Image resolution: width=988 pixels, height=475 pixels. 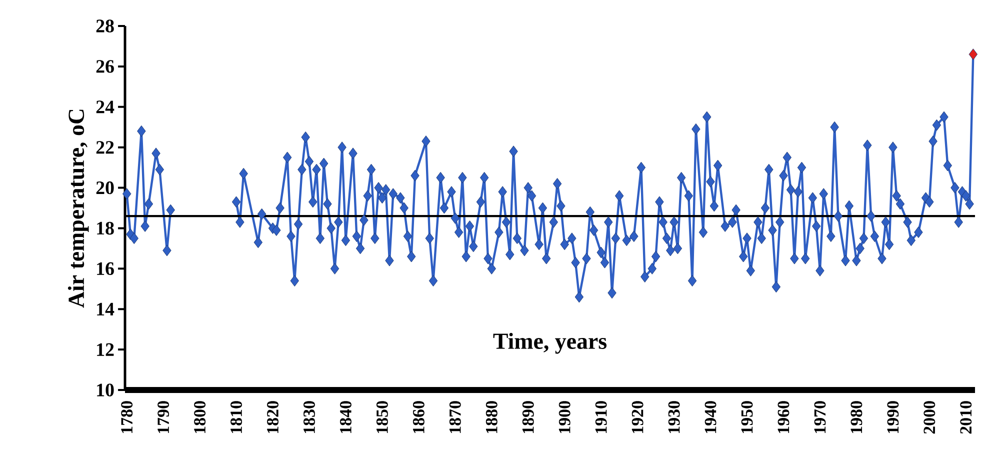 What do you see at coordinates (309, 417) in the screenshot?
I see `x-tick-label: 1830` at bounding box center [309, 417].